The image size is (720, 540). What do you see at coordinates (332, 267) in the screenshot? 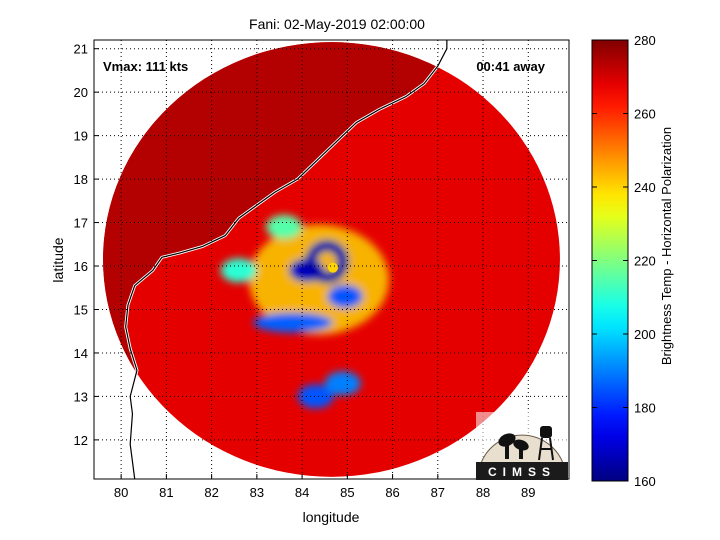
I see `storm-eye` at bounding box center [332, 267].